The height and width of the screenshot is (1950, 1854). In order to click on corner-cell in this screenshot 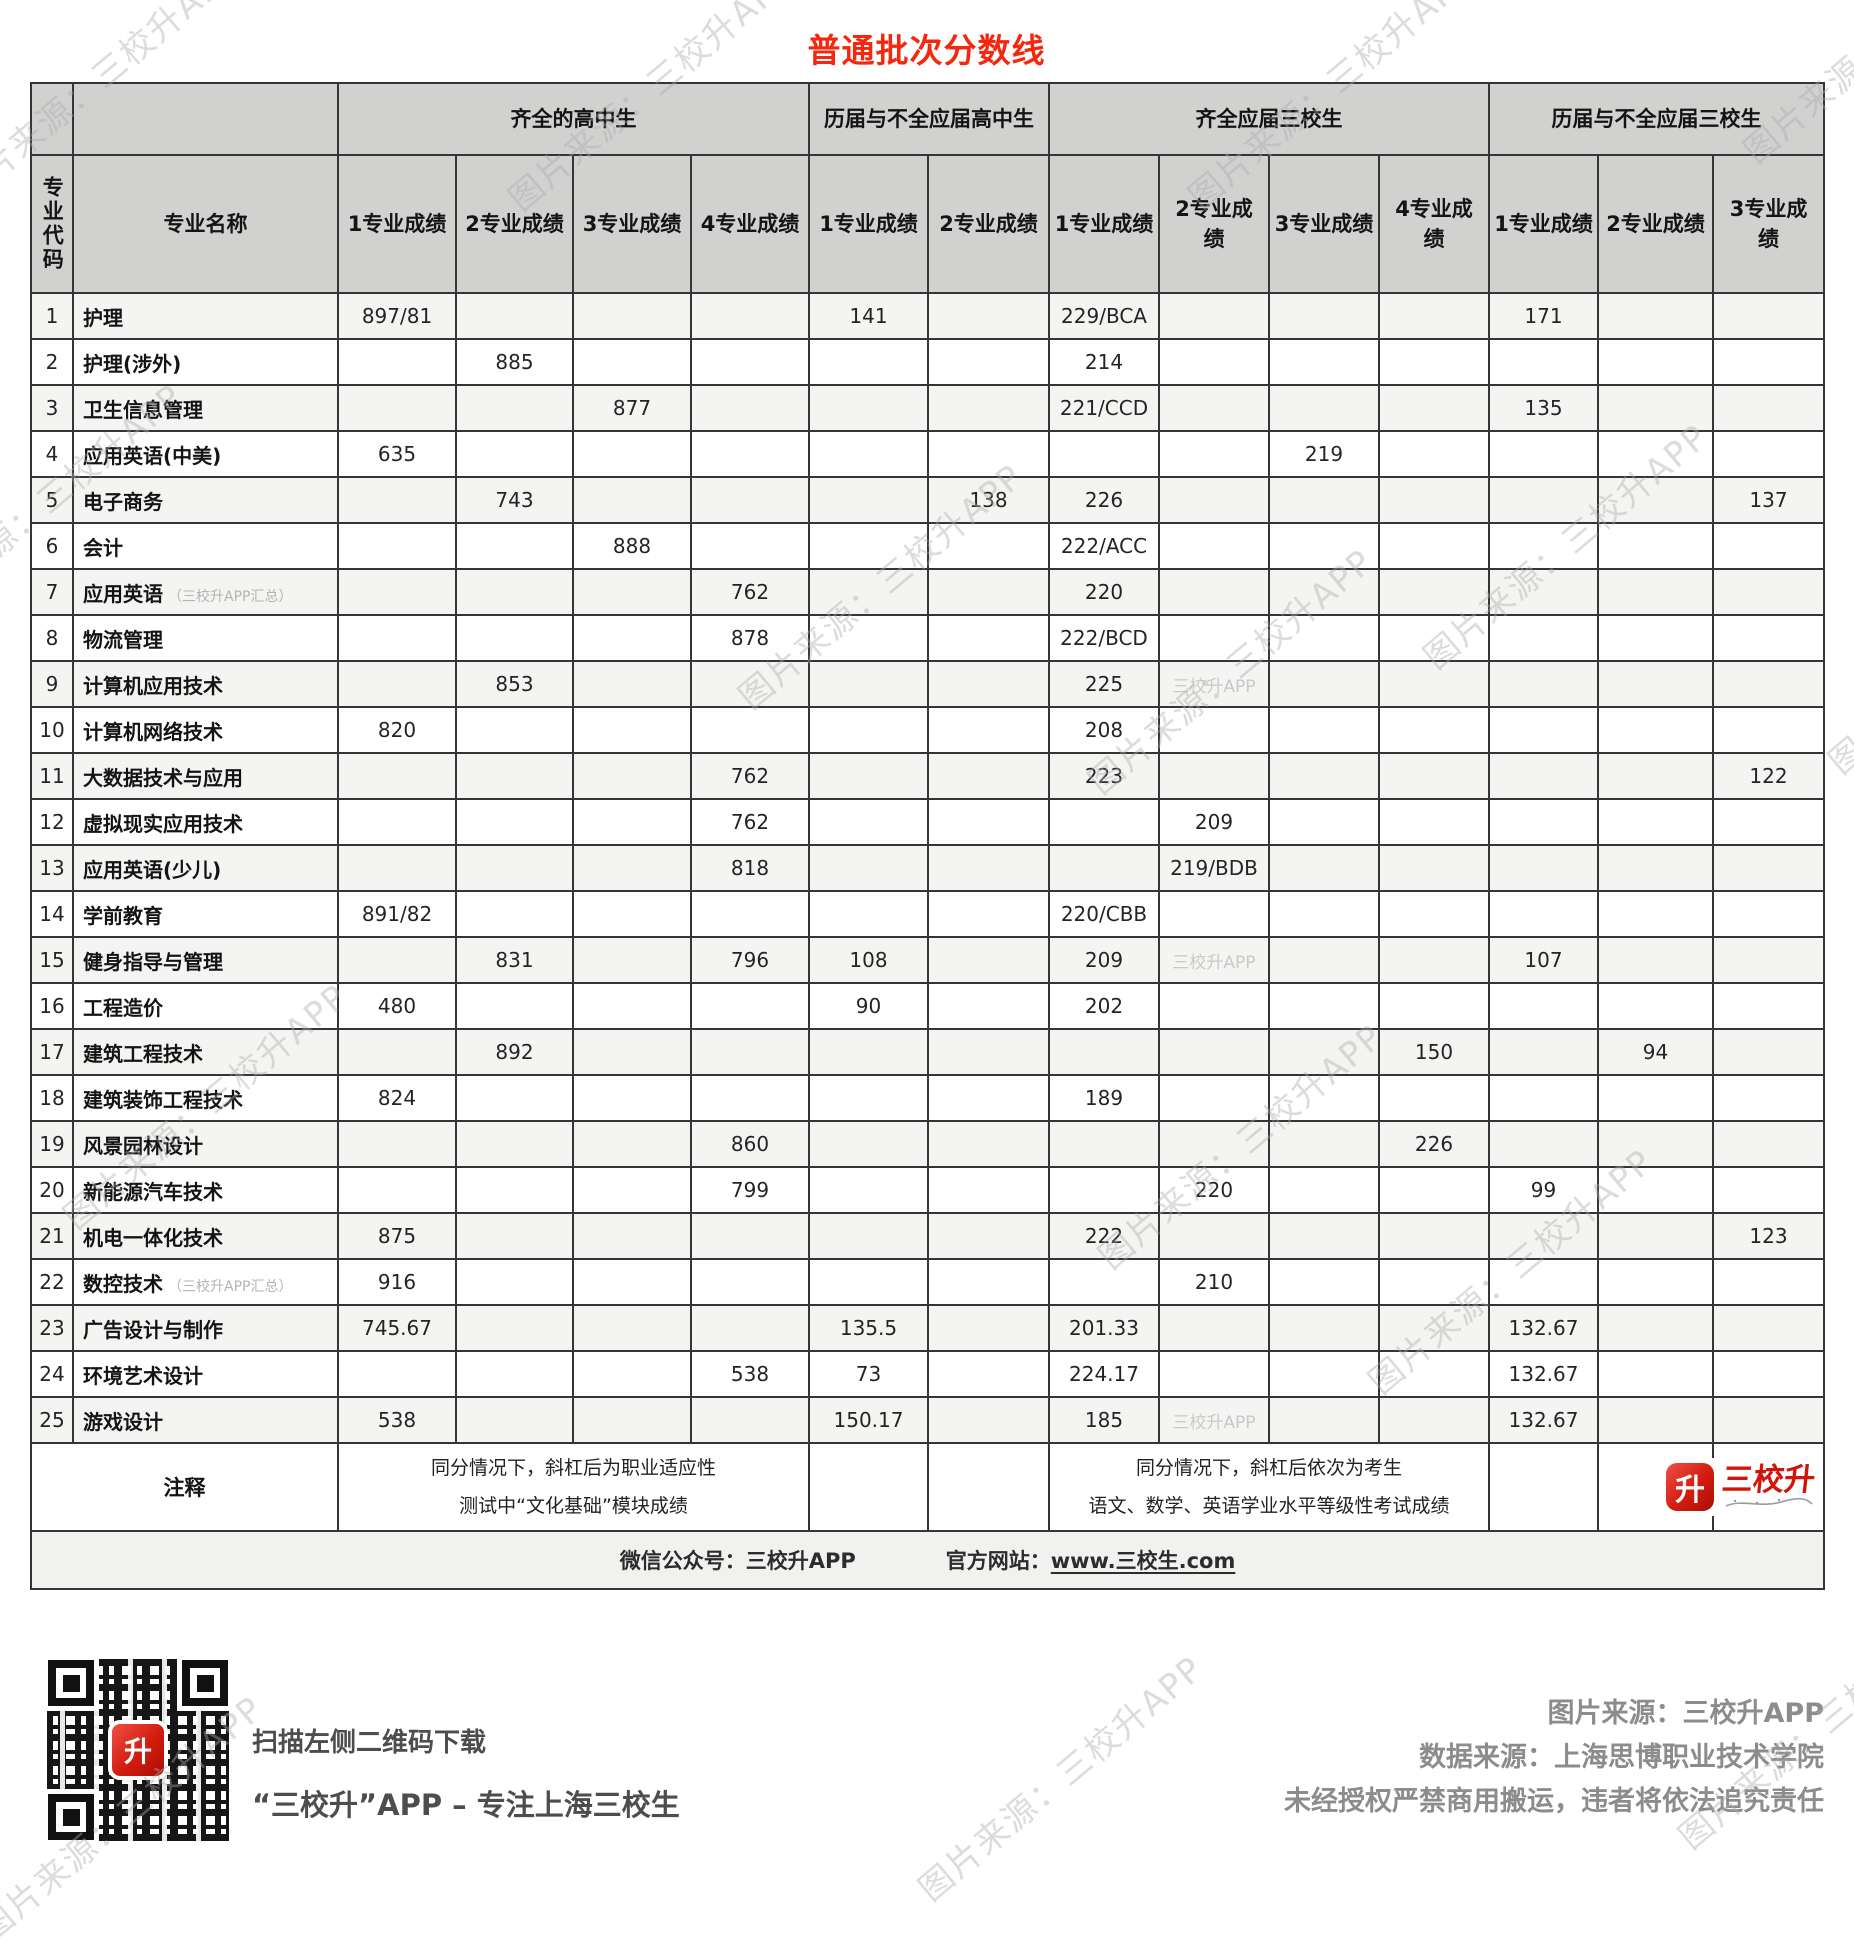, I will do `click(205, 119)`.